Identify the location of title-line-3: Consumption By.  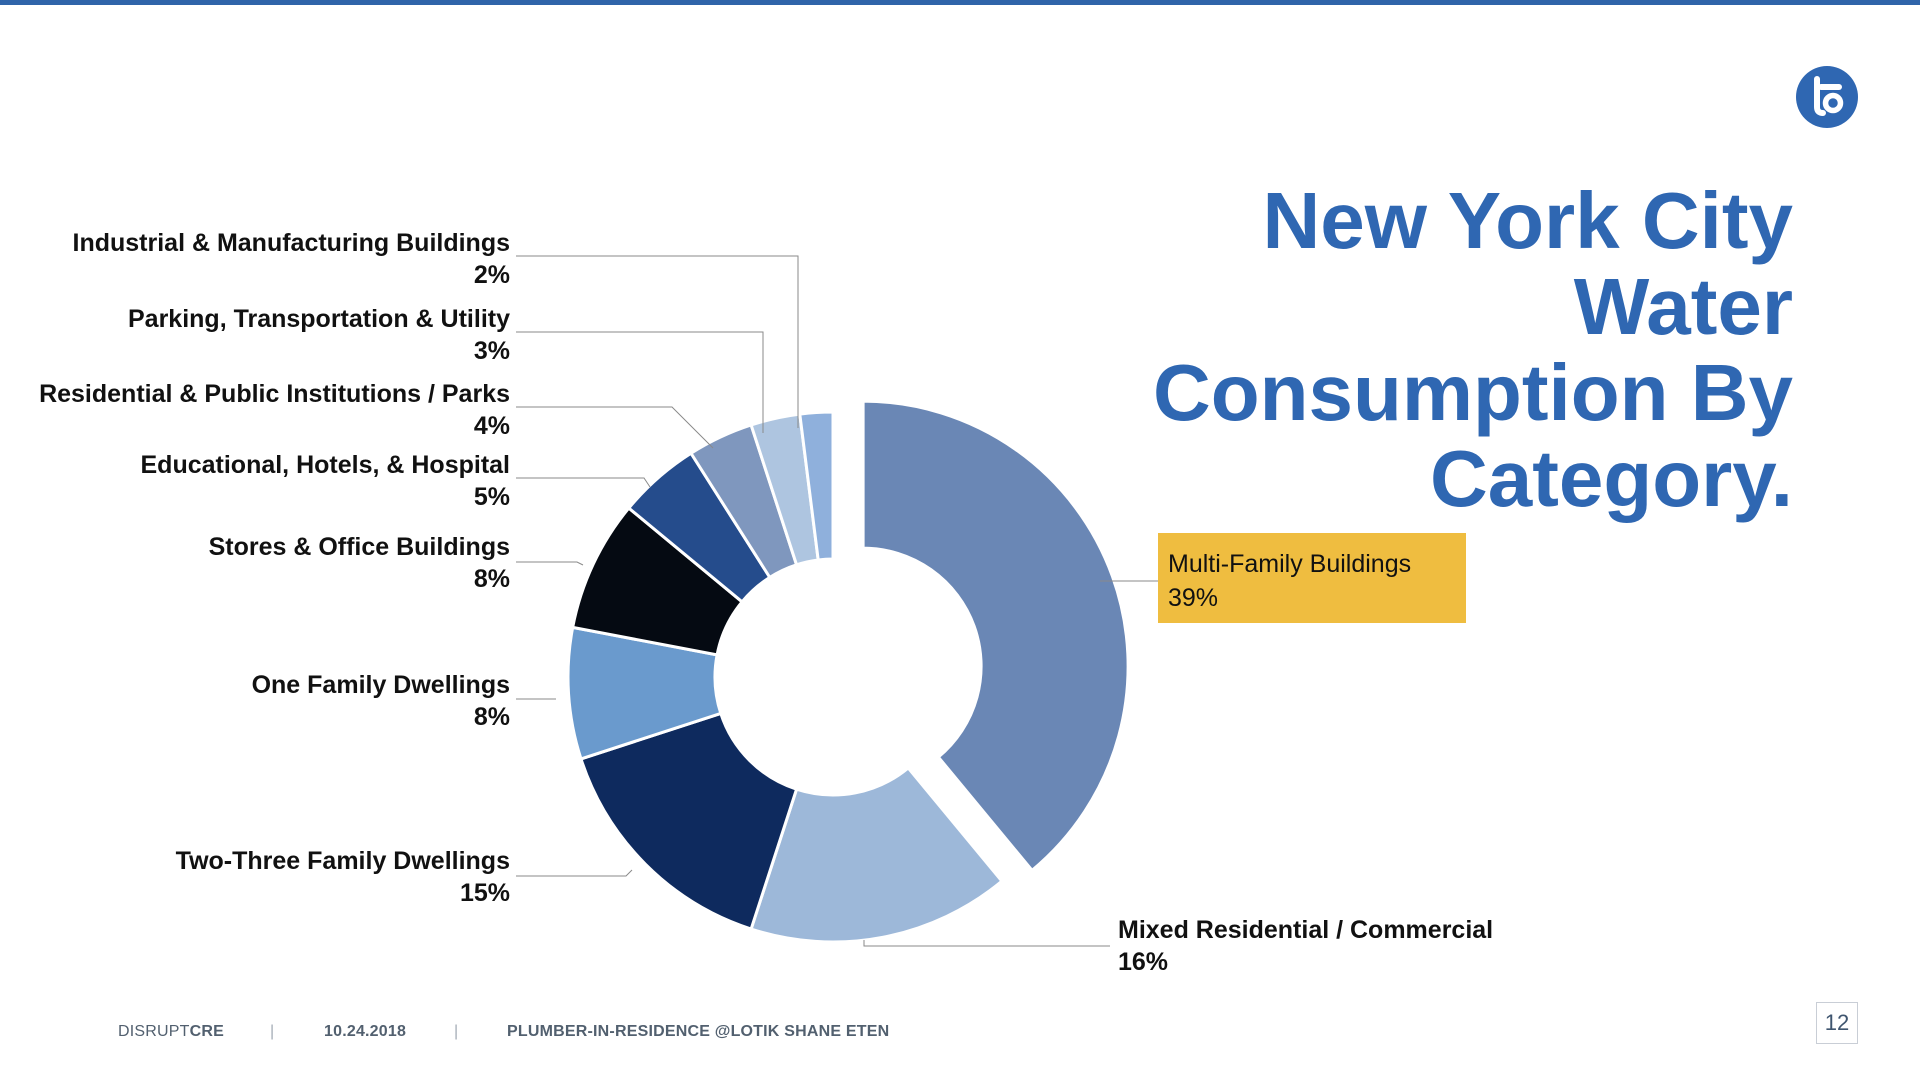
(1473, 392).